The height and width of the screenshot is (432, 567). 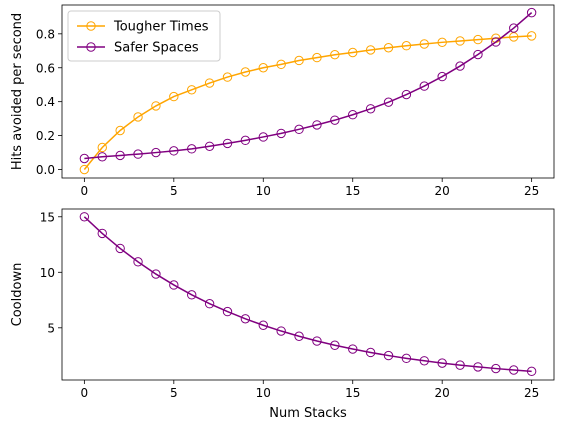 I want to click on legend-label: Tougher Times, so click(x=161, y=27).